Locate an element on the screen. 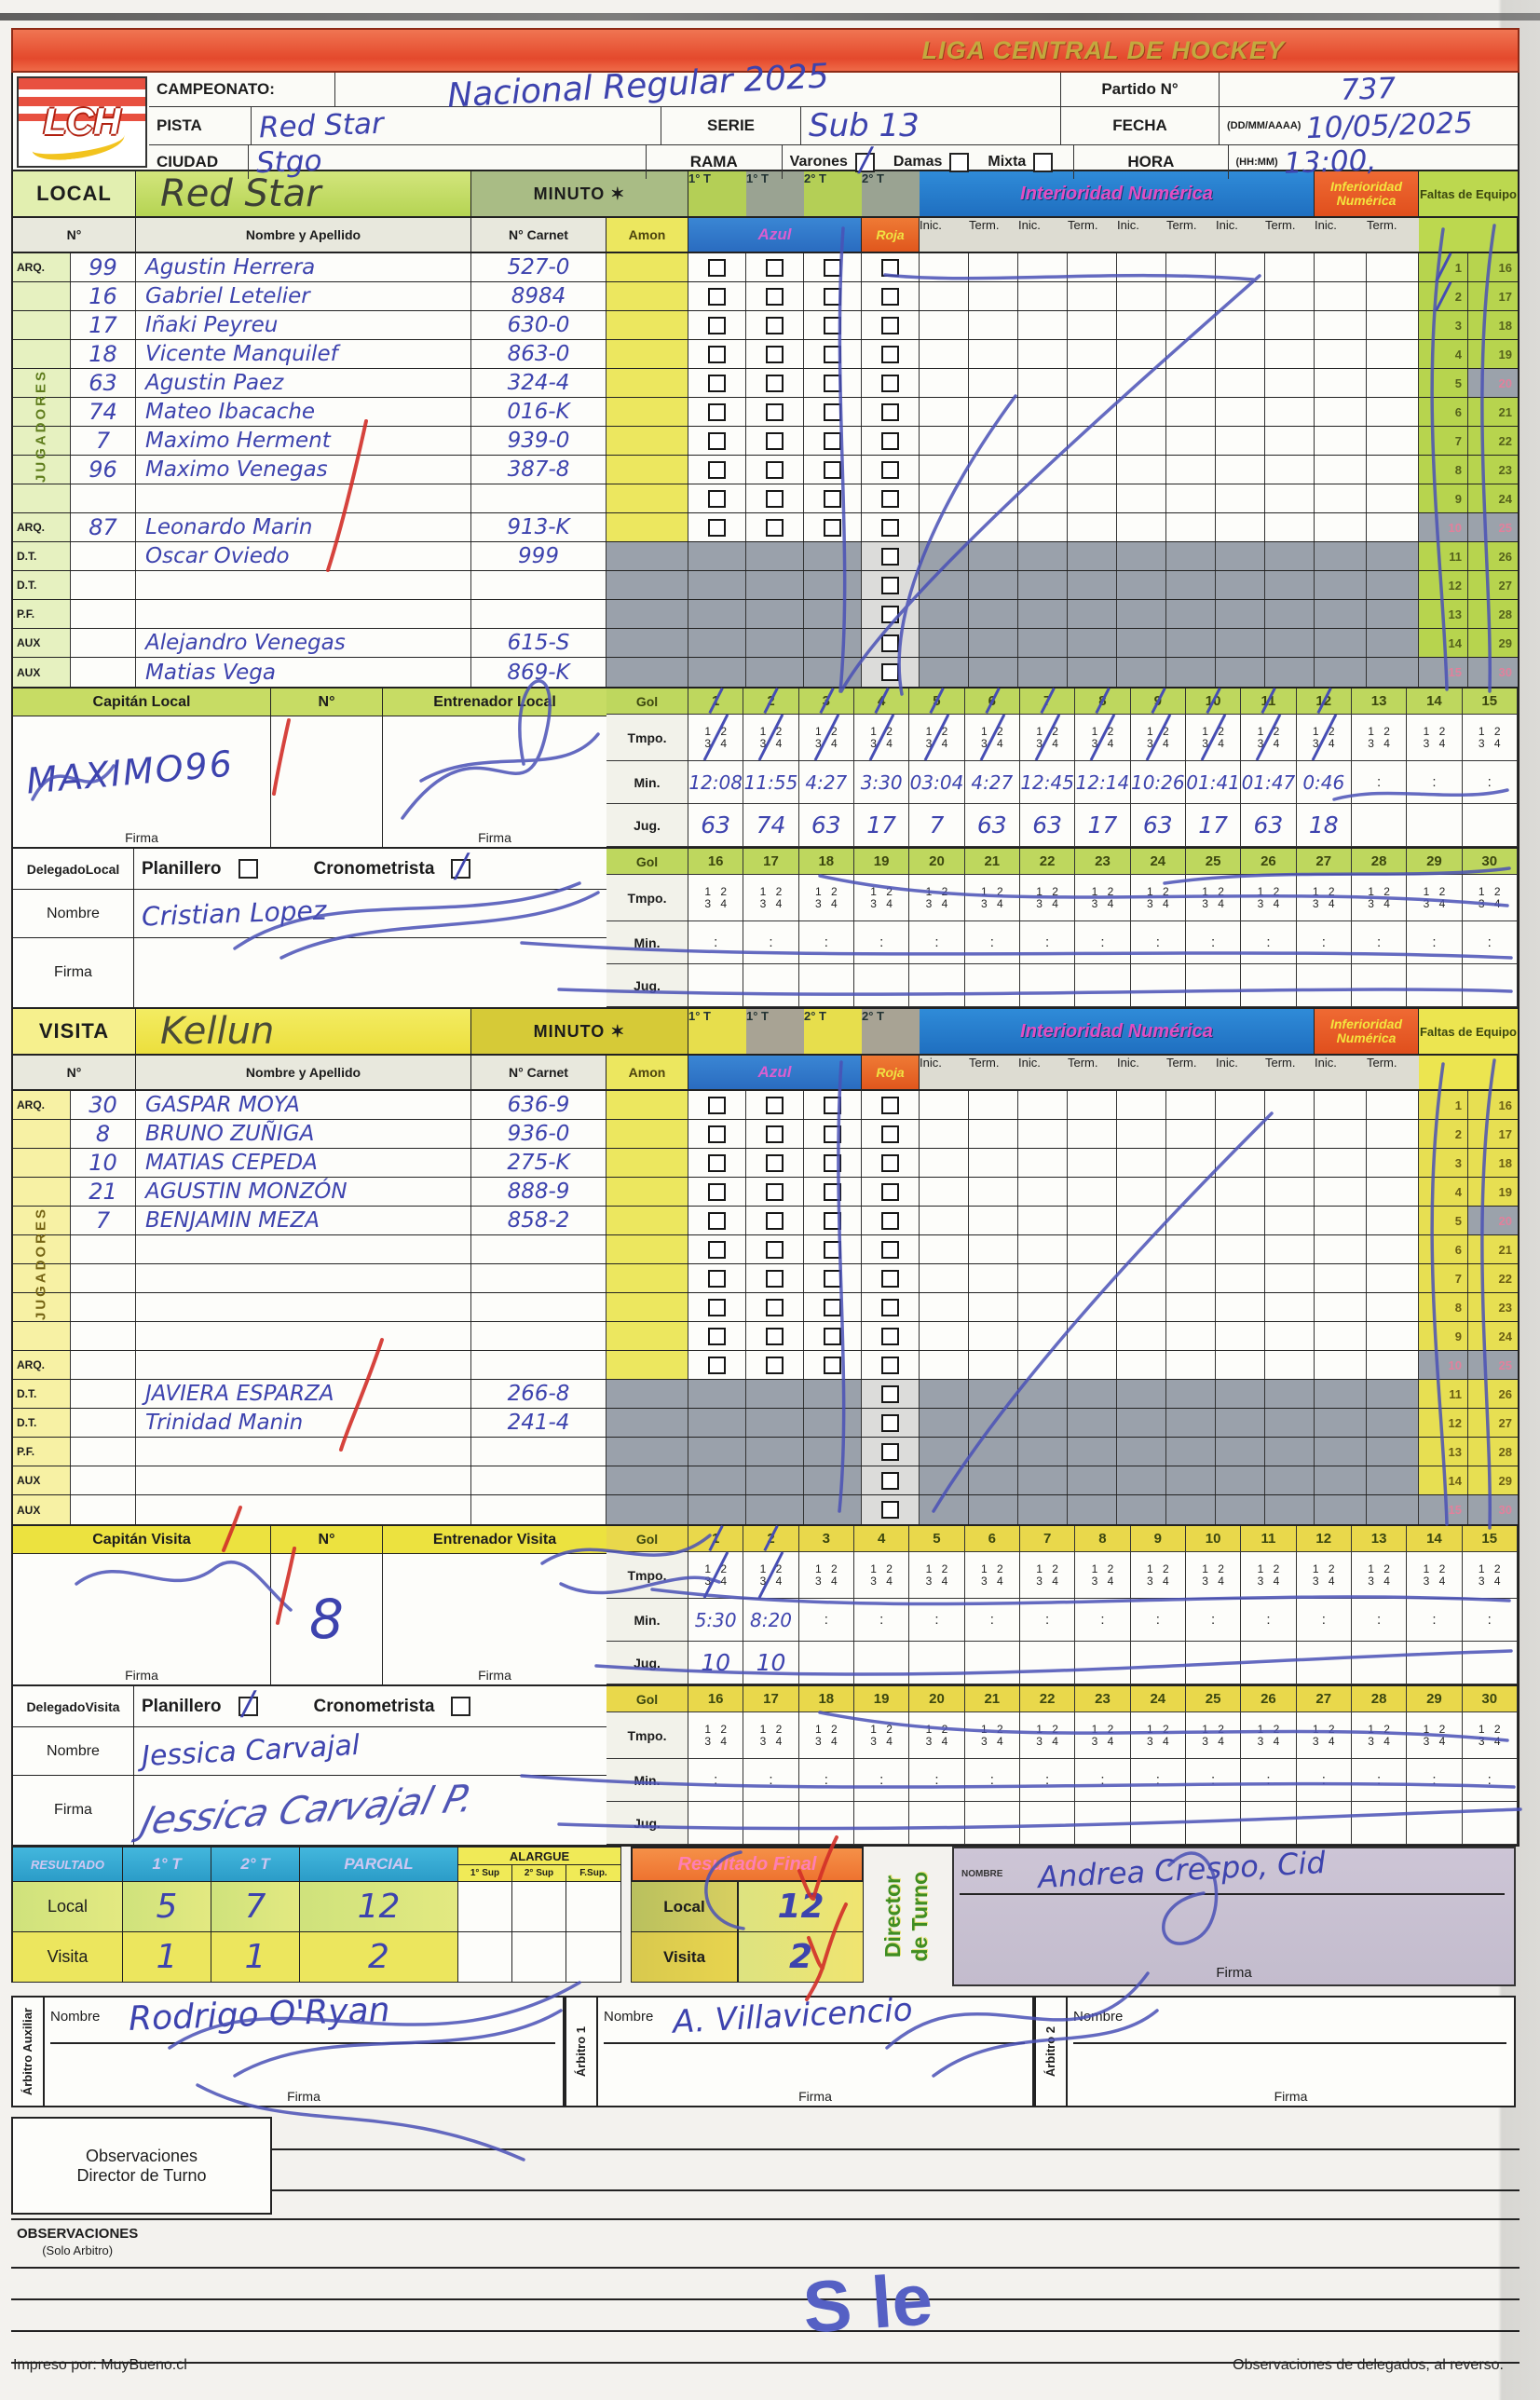 The width and height of the screenshot is (1540, 2400). player-carnet: 863-0 is located at coordinates (538, 354).